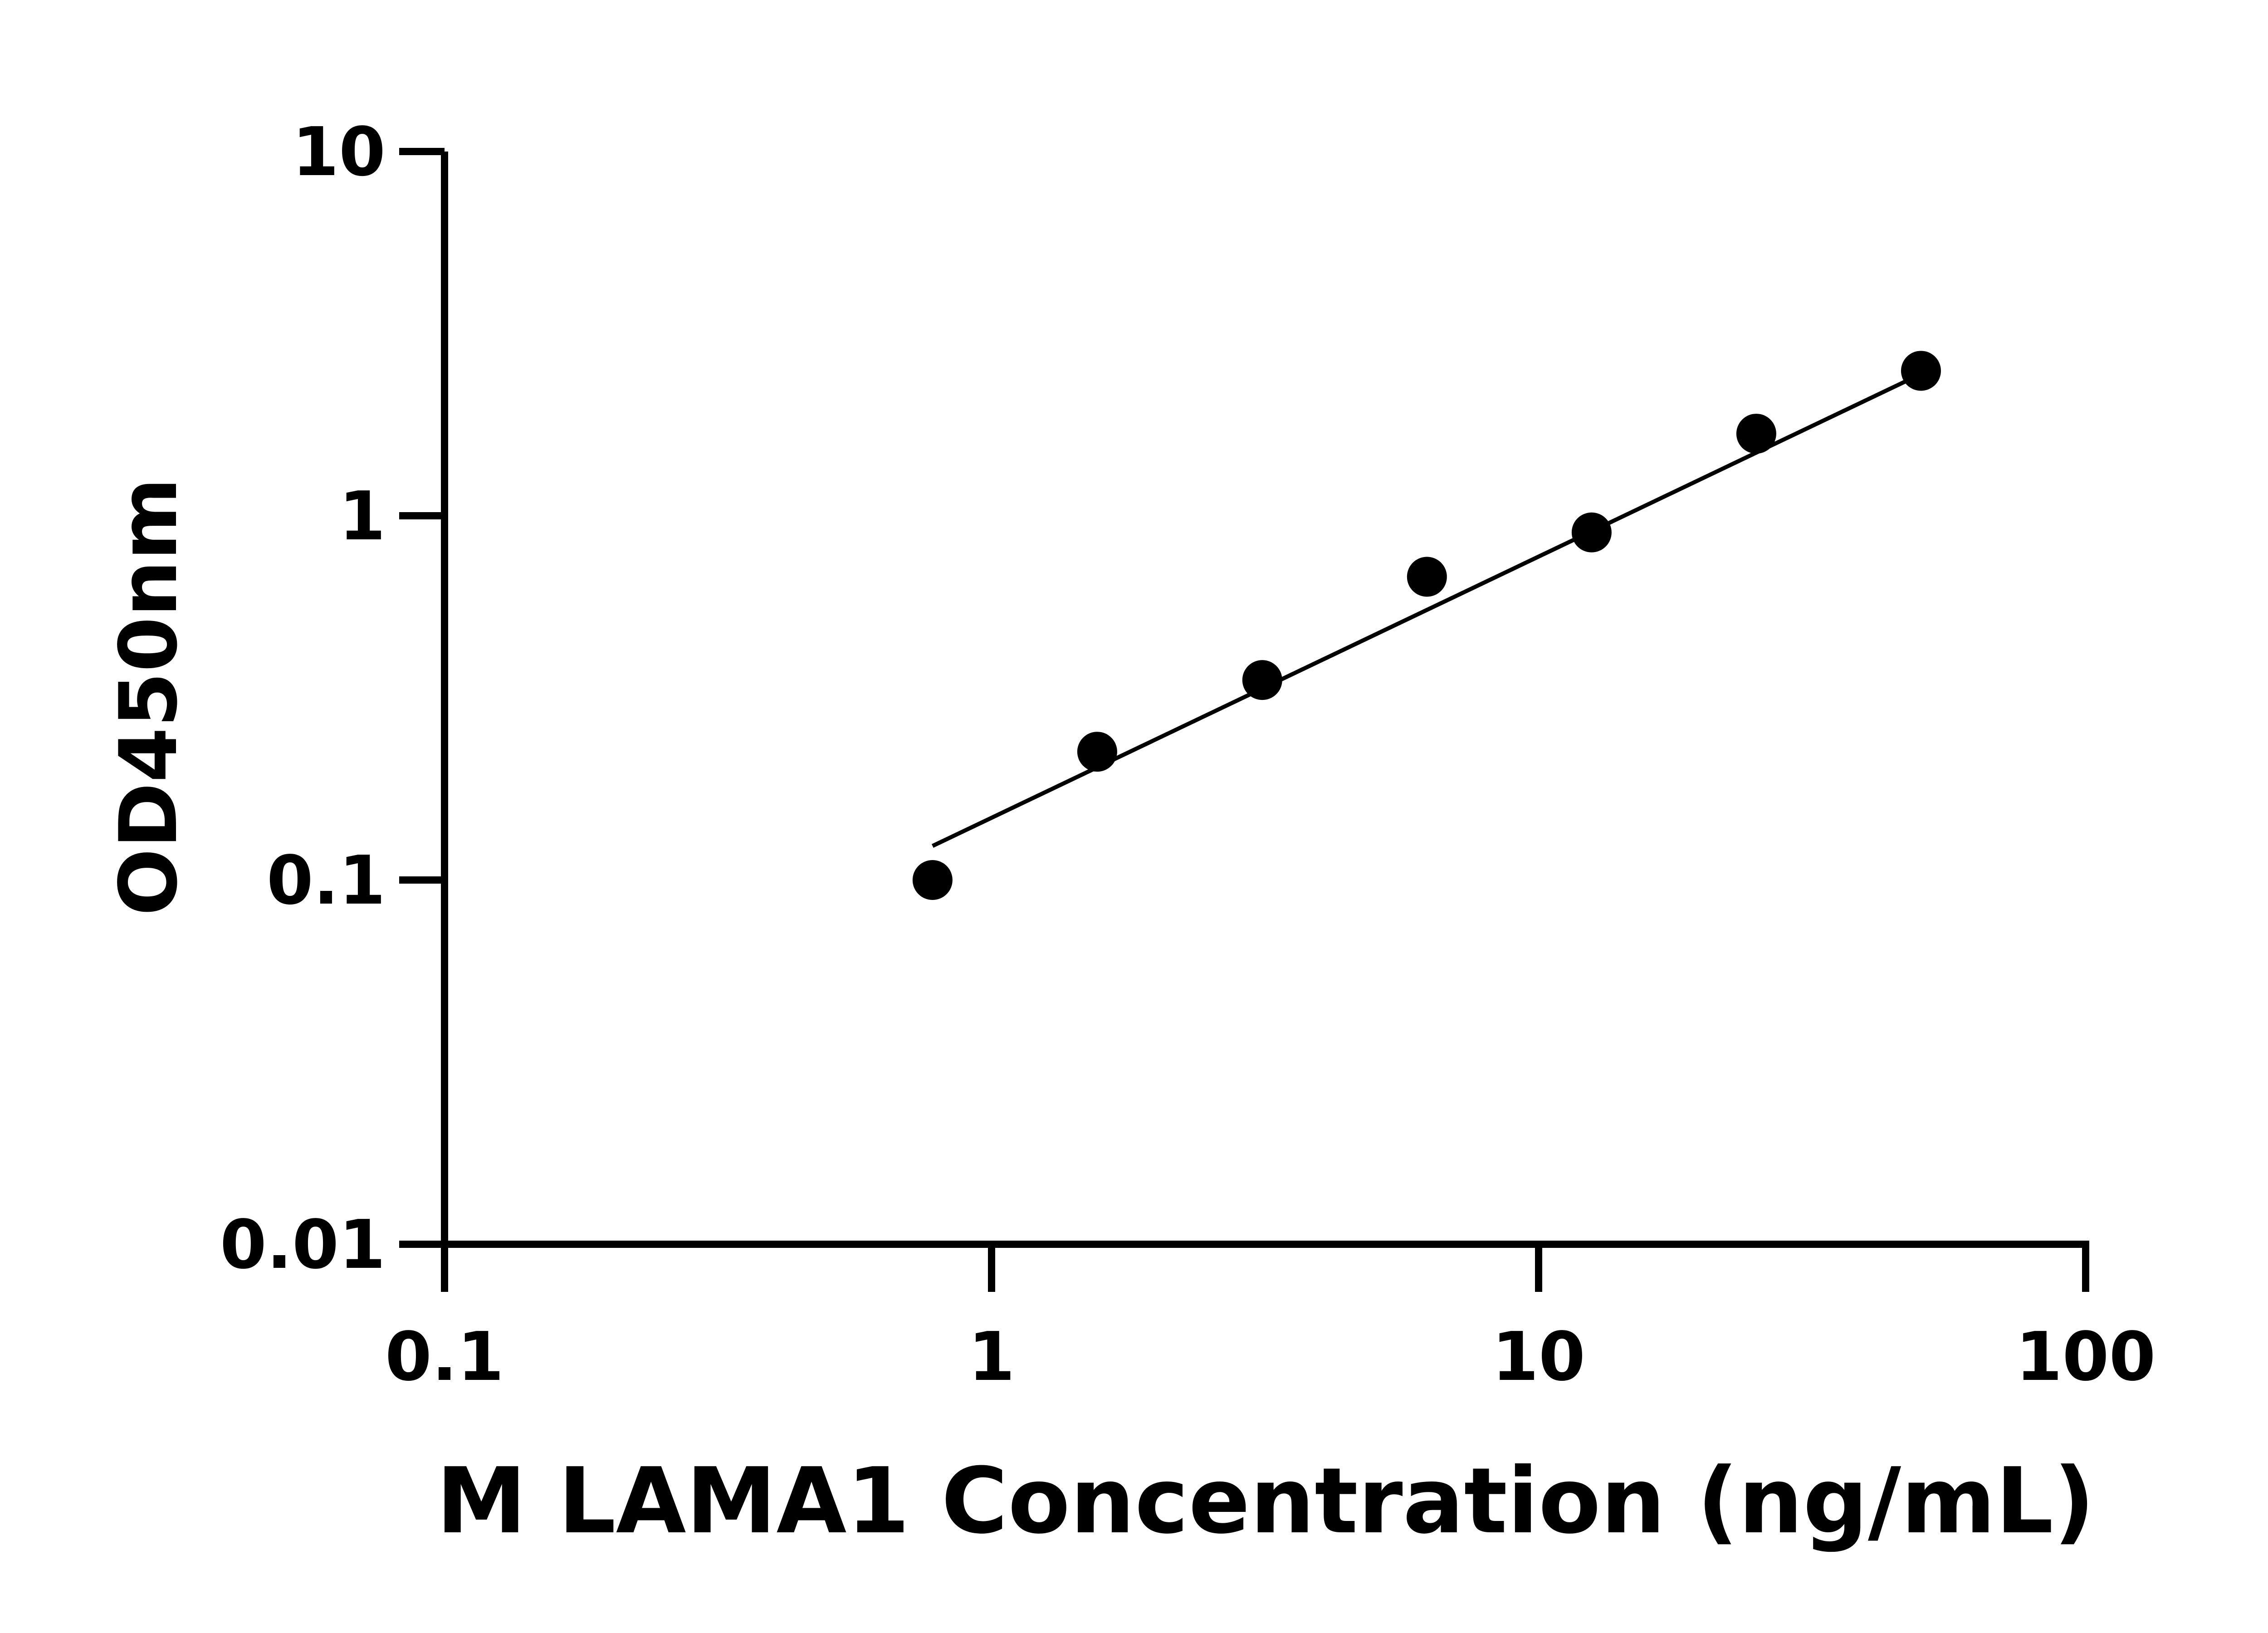  Describe the element at coordinates (1539, 1357) in the screenshot. I see `x-tick-label: 10` at that location.